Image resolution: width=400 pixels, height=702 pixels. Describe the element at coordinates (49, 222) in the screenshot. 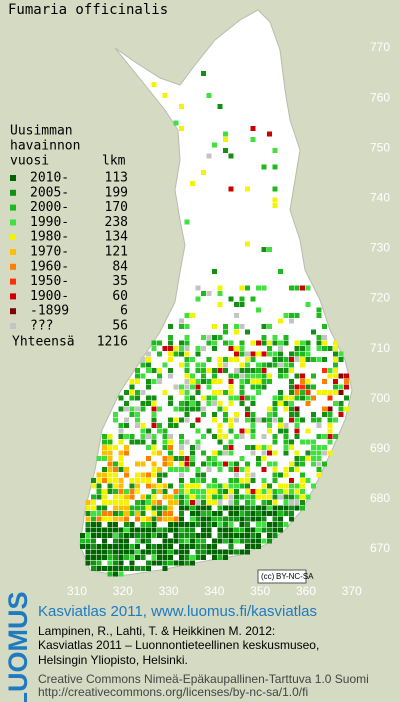

I see `legend-label: 1990-` at that location.